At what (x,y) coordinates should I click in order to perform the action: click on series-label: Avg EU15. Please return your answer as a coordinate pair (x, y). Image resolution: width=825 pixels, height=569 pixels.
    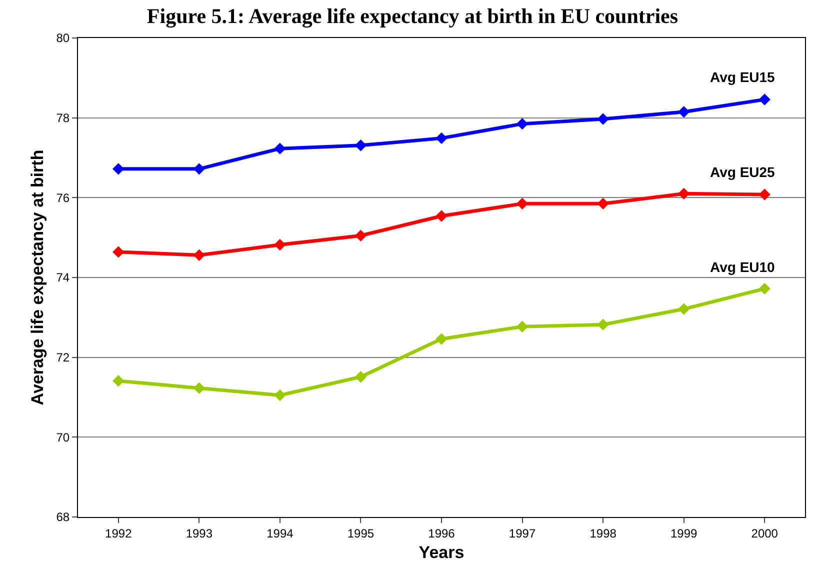
    Looking at the image, I should click on (743, 77).